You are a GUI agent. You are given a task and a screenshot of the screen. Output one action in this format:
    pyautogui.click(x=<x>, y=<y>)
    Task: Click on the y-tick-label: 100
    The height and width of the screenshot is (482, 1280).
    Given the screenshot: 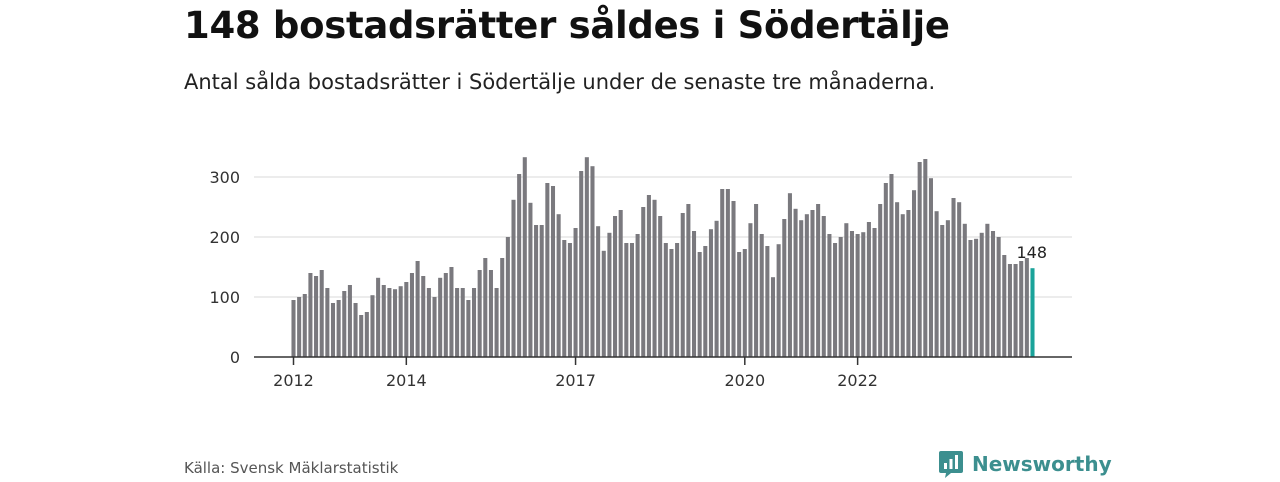 What is the action you would take?
    pyautogui.click(x=224, y=297)
    